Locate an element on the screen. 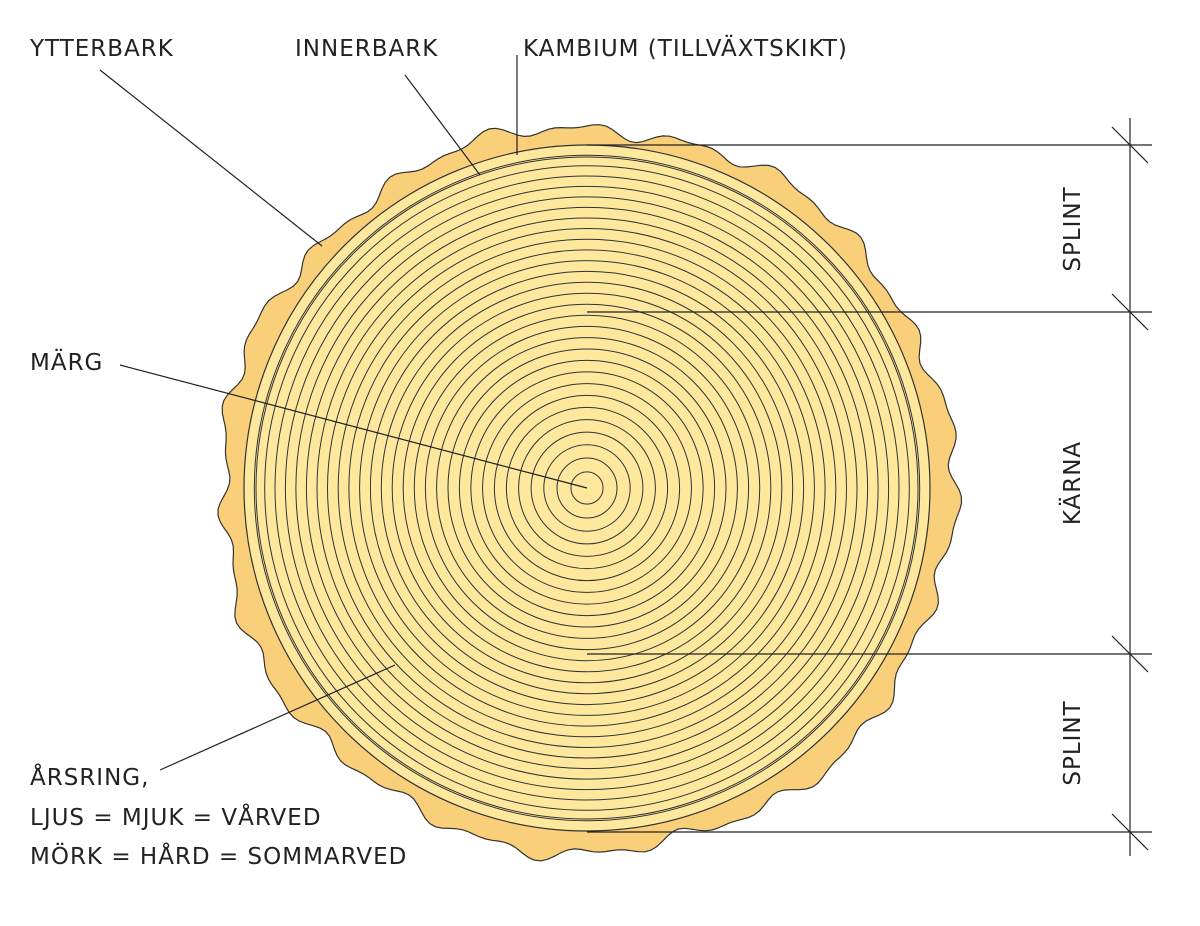 The width and height of the screenshot is (1200, 926). label: LJUS = MJUK = VÅRVED is located at coordinates (176, 817).